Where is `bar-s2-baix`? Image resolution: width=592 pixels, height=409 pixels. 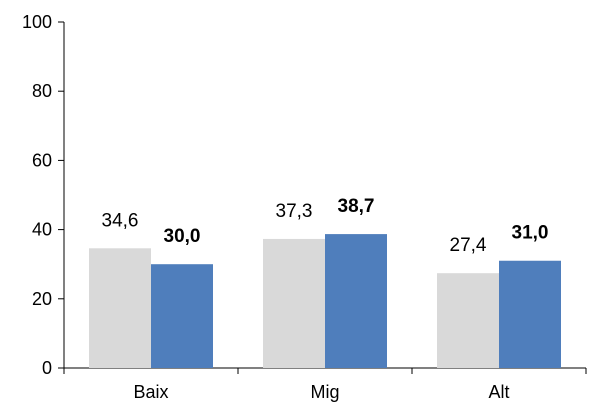 bar-s2-baix is located at coordinates (182, 316).